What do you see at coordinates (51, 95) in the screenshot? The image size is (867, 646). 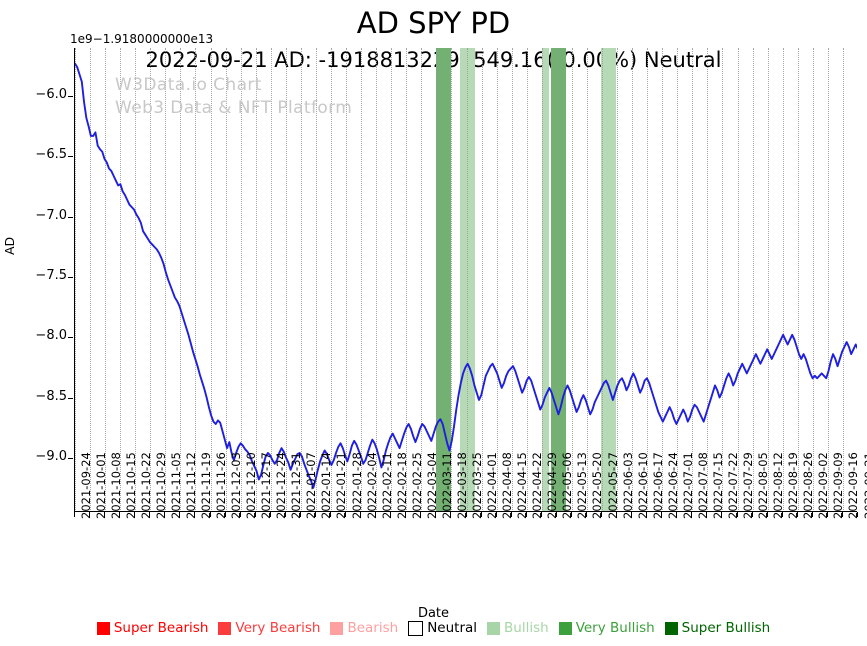 I see `y-tick-label: −6.0` at bounding box center [51, 95].